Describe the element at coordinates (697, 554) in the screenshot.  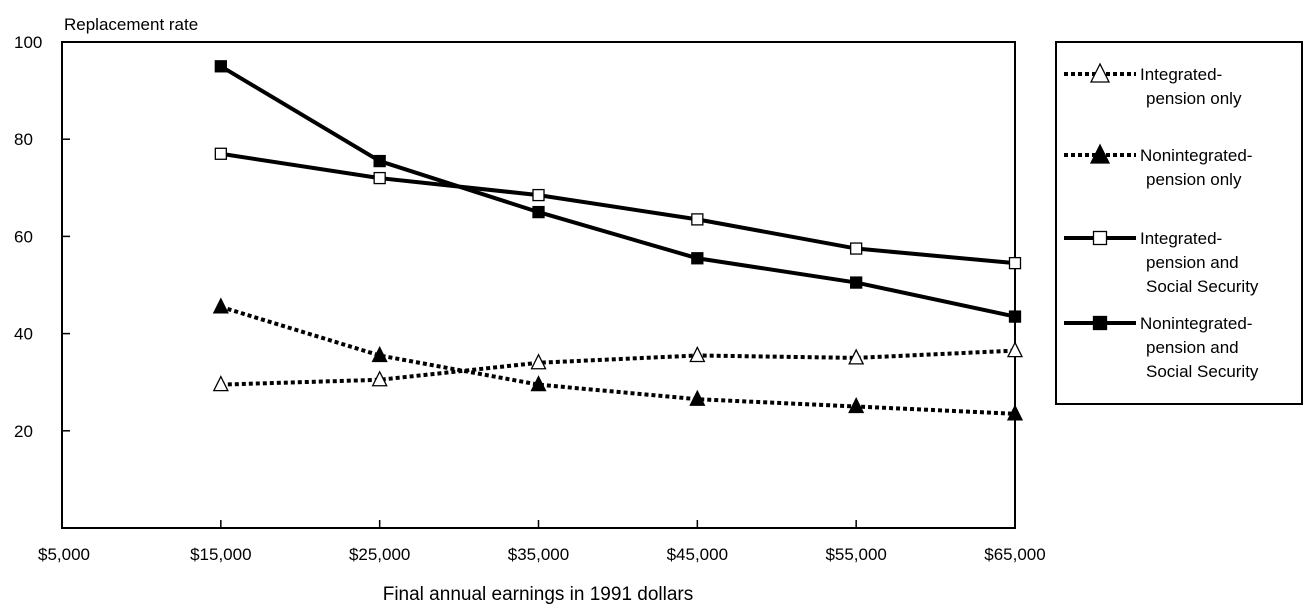
I see `x-tick-label: $45,000` at that location.